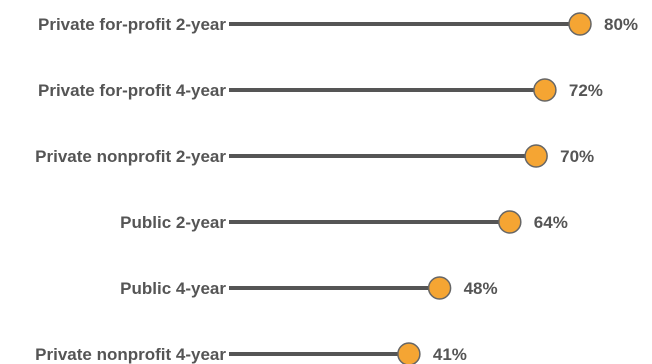  What do you see at coordinates (130, 156) in the screenshot?
I see `category-label: Private nonprofit 2-year` at bounding box center [130, 156].